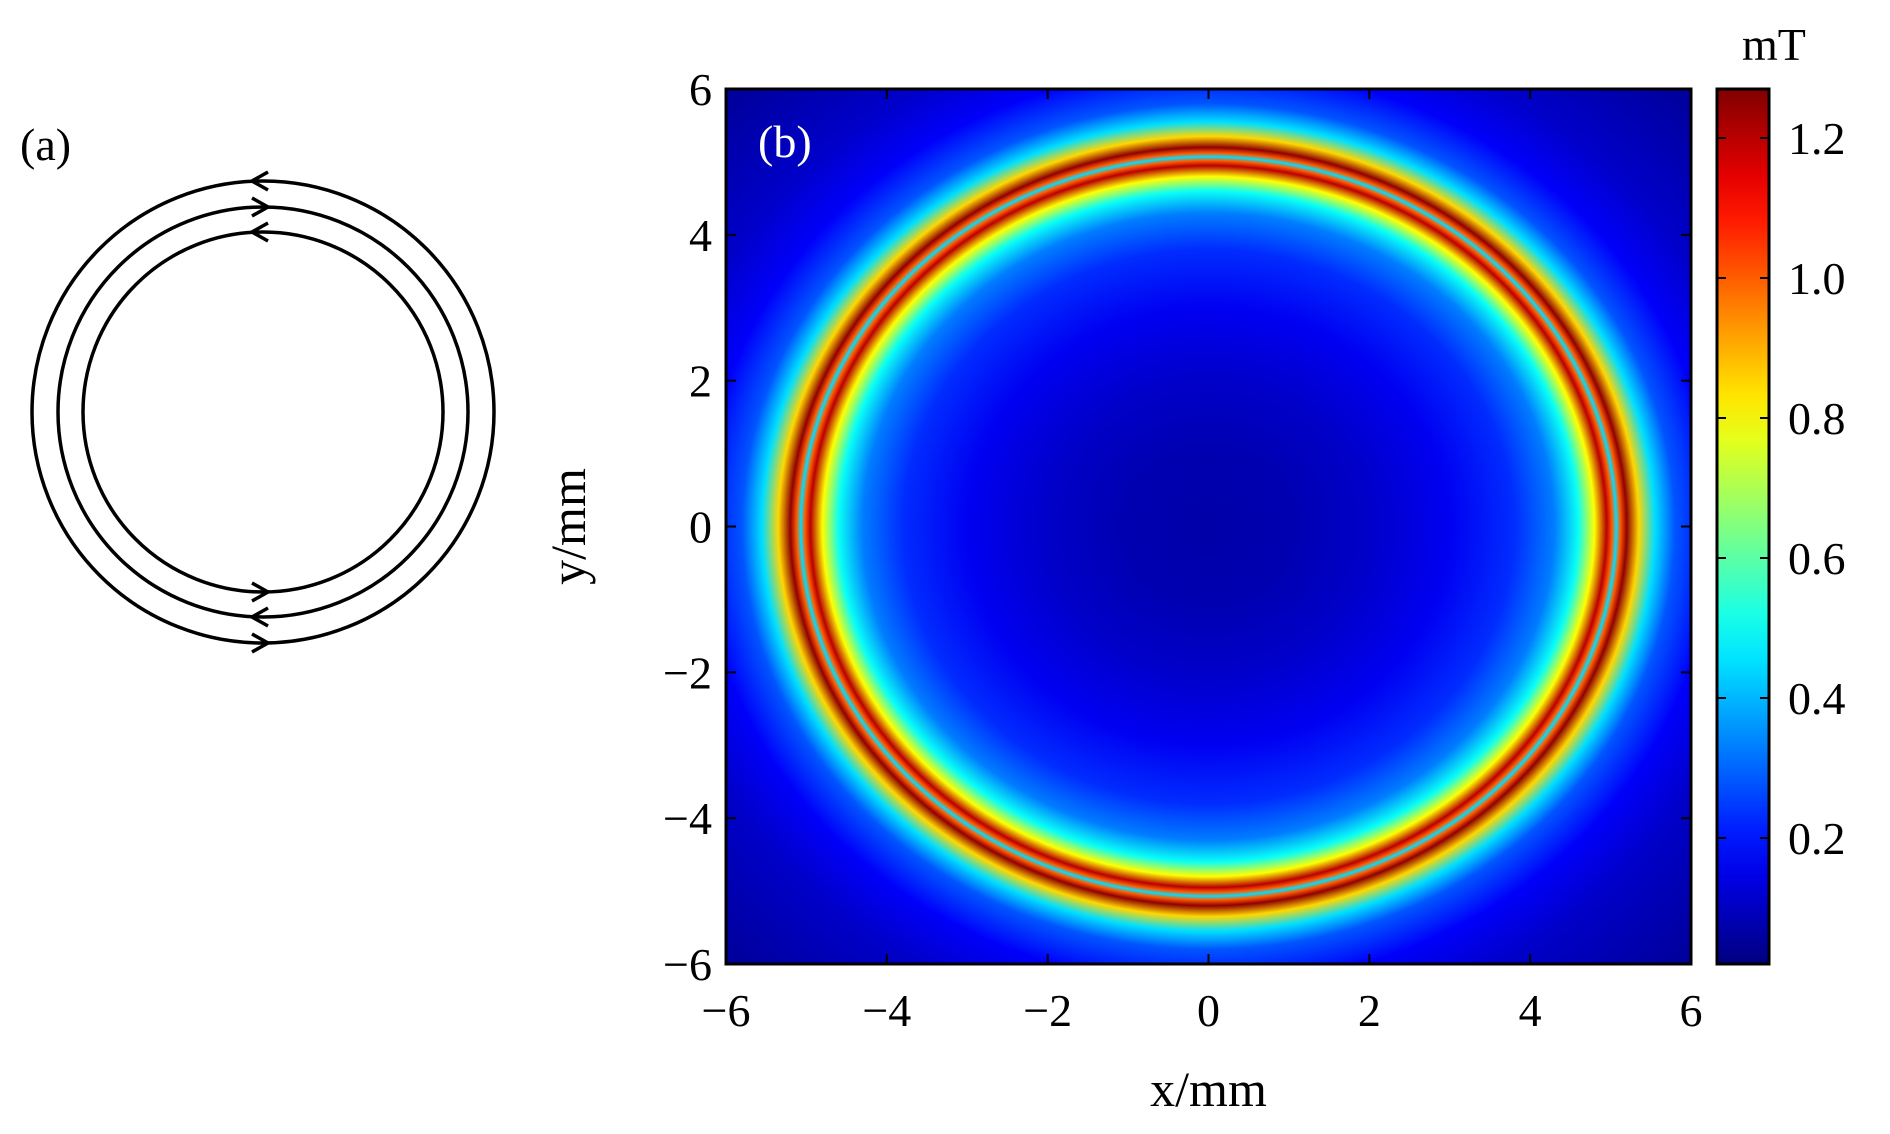  Describe the element at coordinates (785, 141) in the screenshot. I see `panel-label: (b)` at that location.